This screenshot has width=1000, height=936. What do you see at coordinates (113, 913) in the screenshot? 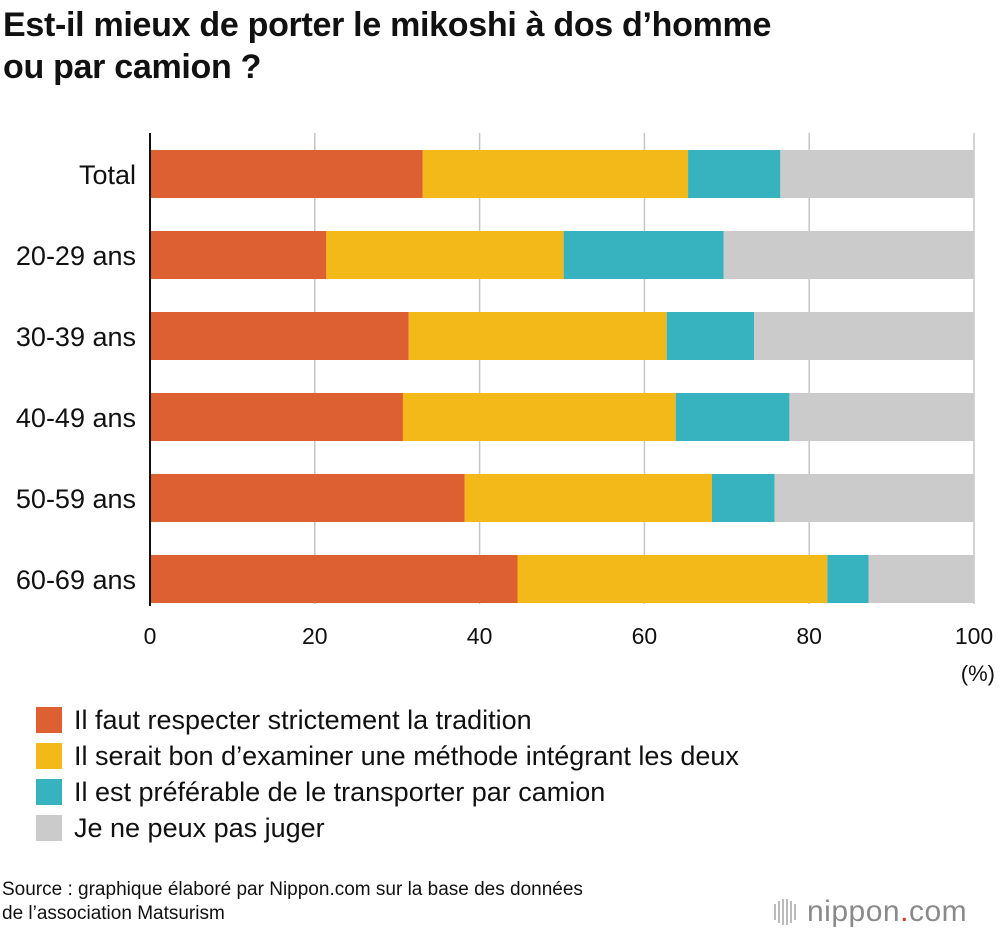
I see `source-line-2: de l’association Matsurism` at bounding box center [113, 913].